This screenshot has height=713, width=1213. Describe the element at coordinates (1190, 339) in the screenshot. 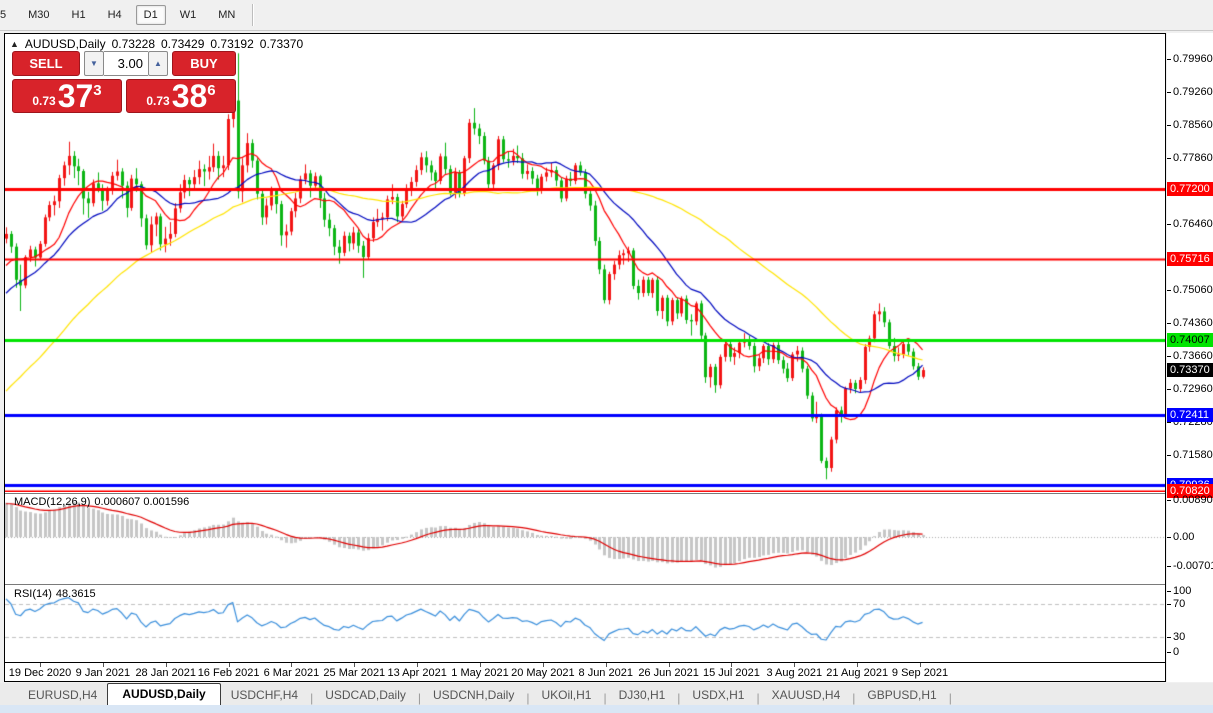

I see `axis-price-badge-0.74007: 0.74007` at that location.